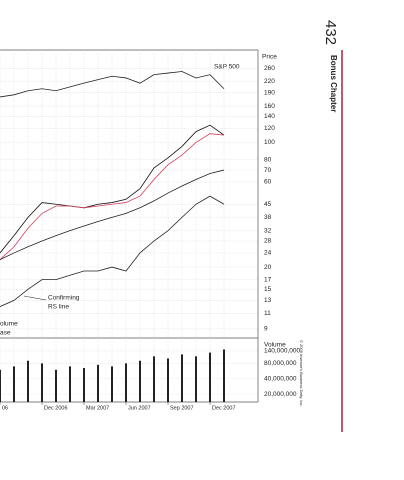 The image size is (404, 480). Describe the element at coordinates (267, 313) in the screenshot. I see `y-tick-label: 11` at that location.